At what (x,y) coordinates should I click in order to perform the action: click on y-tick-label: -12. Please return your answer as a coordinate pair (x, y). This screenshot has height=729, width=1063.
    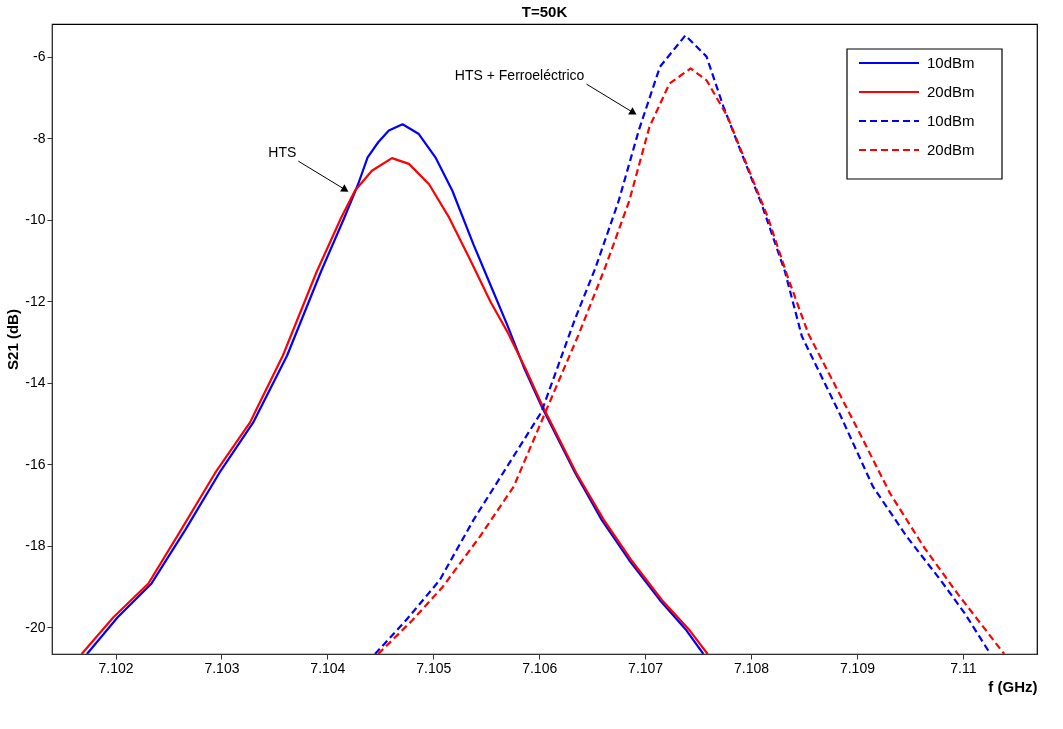
    Looking at the image, I should click on (35, 300).